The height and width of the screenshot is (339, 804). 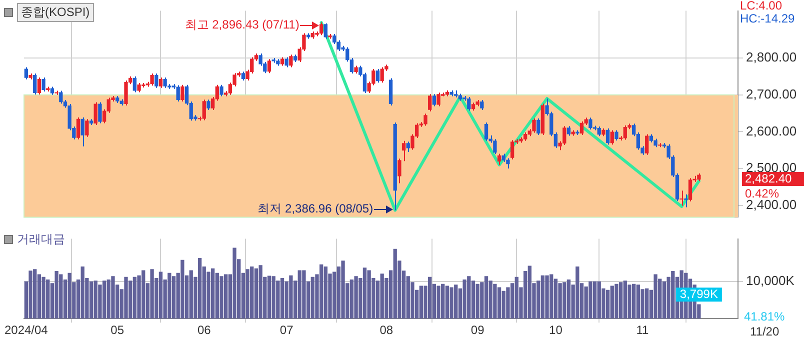 I want to click on data-label: 3,799K, so click(x=699, y=293).